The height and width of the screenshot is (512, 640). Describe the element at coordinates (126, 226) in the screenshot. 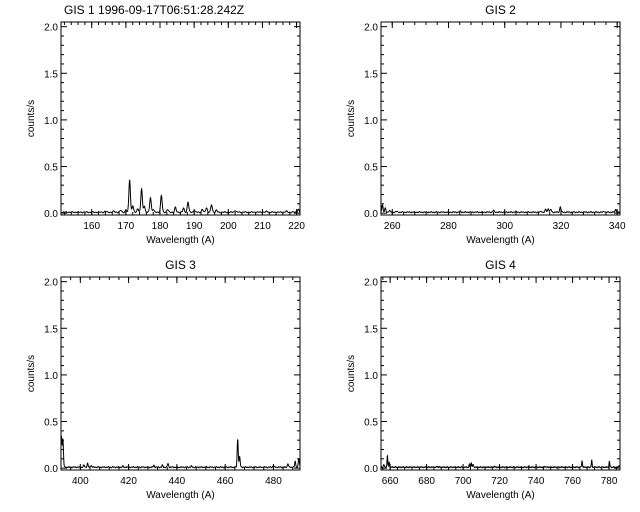

I see `x-tick-label: 170` at that location.